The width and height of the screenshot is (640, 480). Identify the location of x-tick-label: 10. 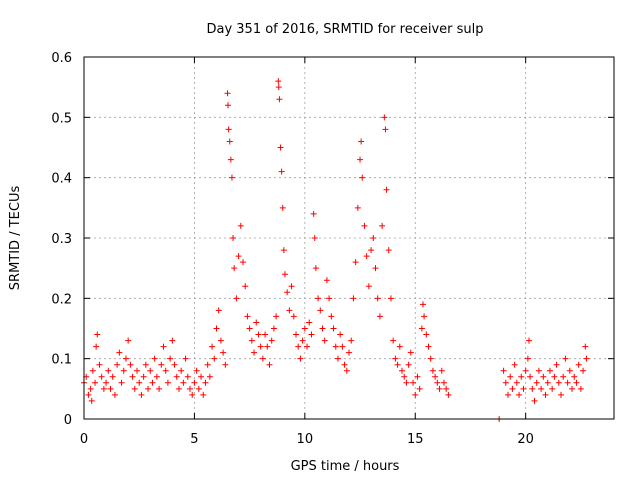
(305, 439).